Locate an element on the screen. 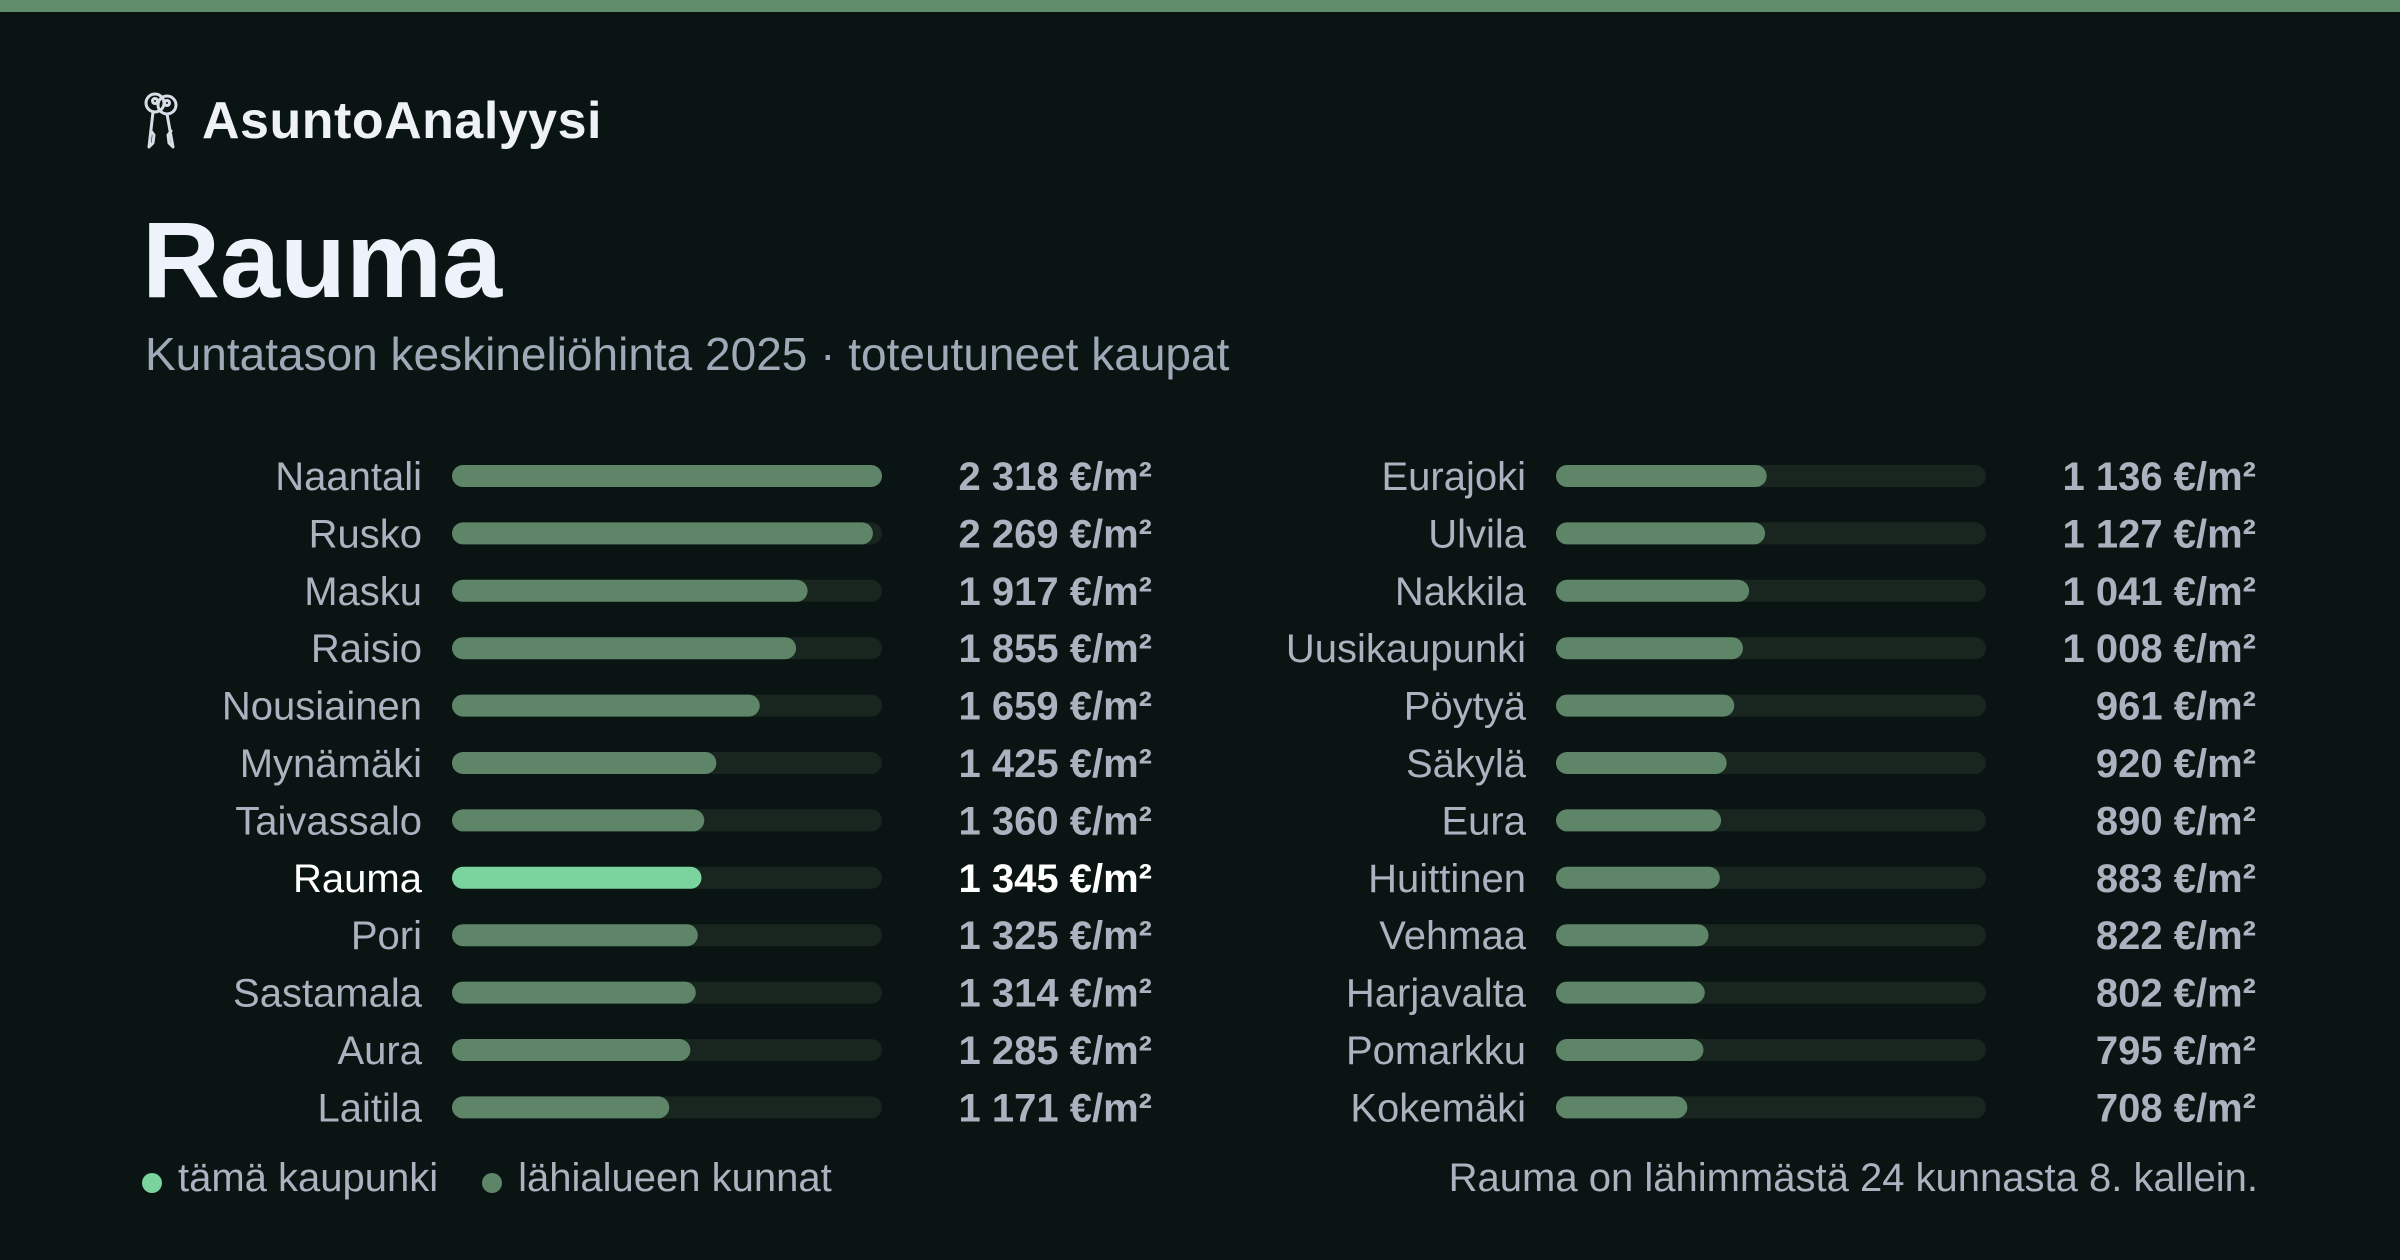 The image size is (2400, 1260). legend-item-others: lähialueen kunnat is located at coordinates (657, 1178).